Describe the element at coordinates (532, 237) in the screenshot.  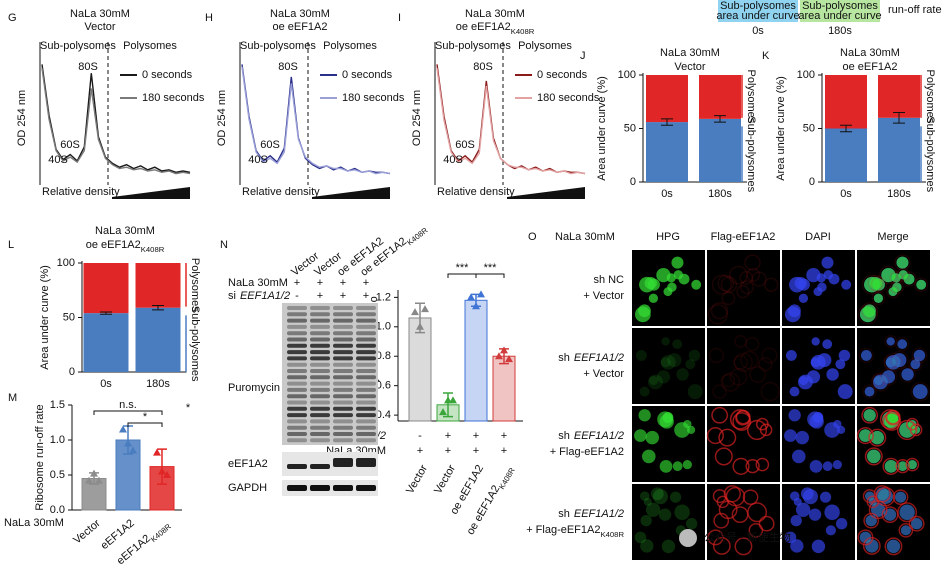
I see `panel-letter: O` at that location.